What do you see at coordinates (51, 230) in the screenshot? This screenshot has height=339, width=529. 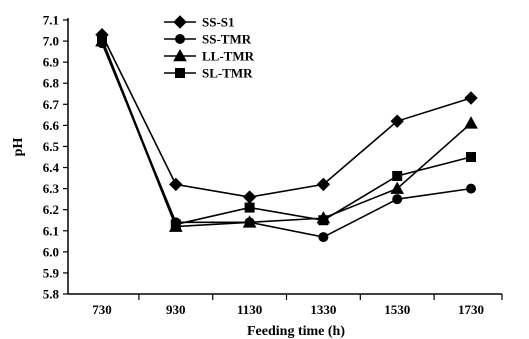 I see `y-tick-label: 6.1` at bounding box center [51, 230].